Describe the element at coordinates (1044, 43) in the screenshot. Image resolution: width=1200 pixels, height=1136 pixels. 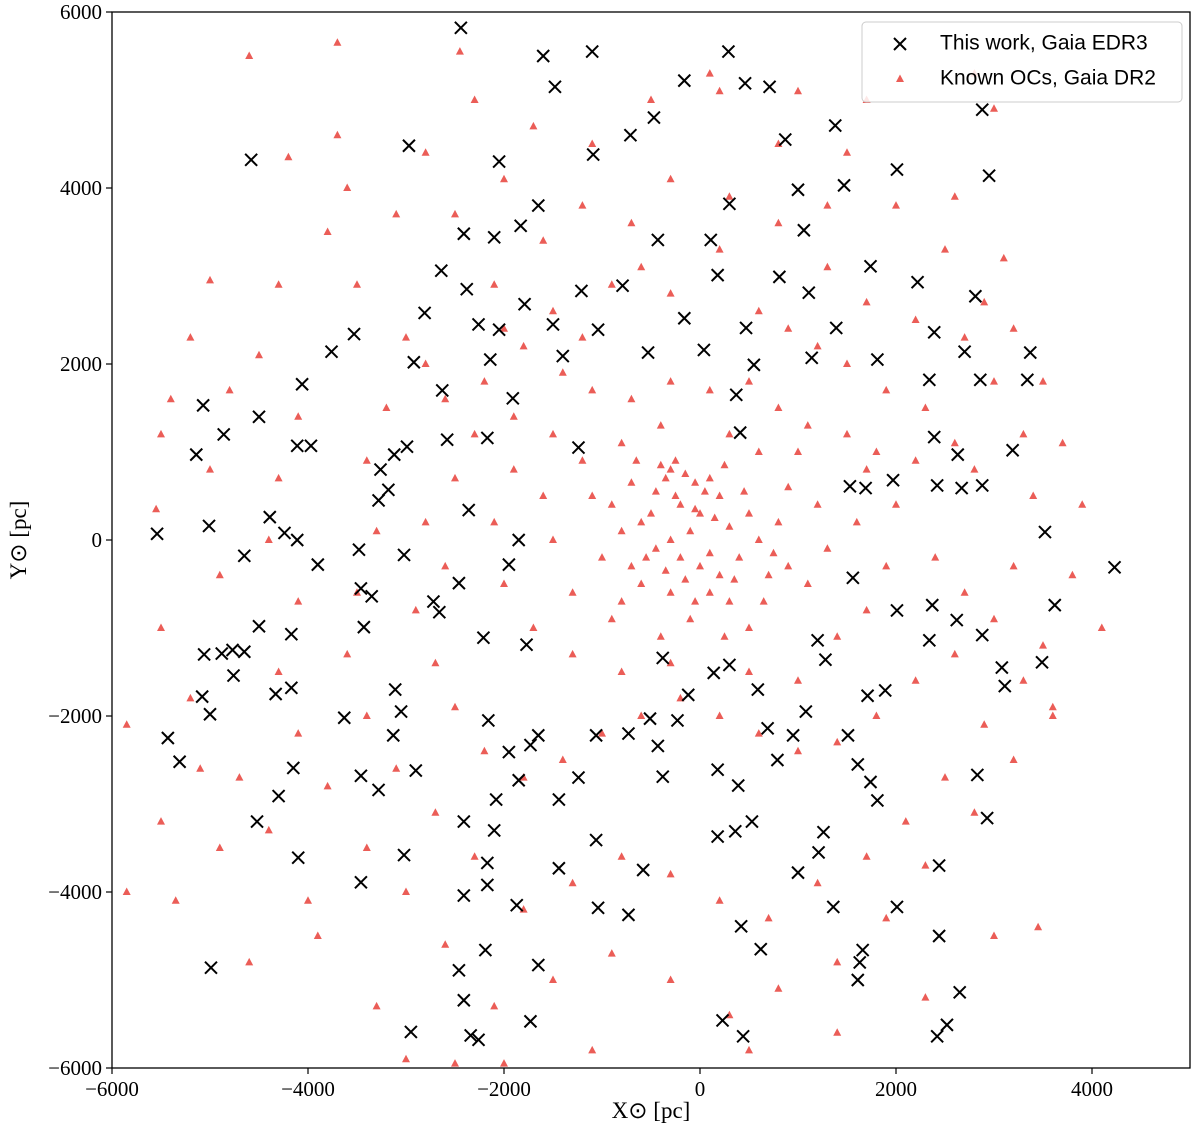
I see `legend-label: This work, Gaia EDR3` at that location.